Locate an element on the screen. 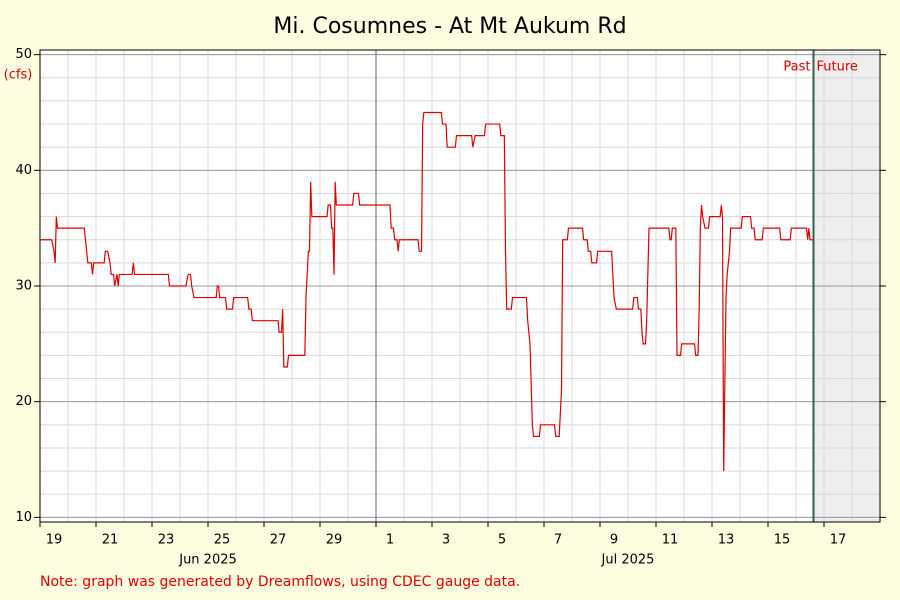 Image resolution: width=900 pixels, height=600 pixels. x-tick-label: 11 is located at coordinates (670, 540).